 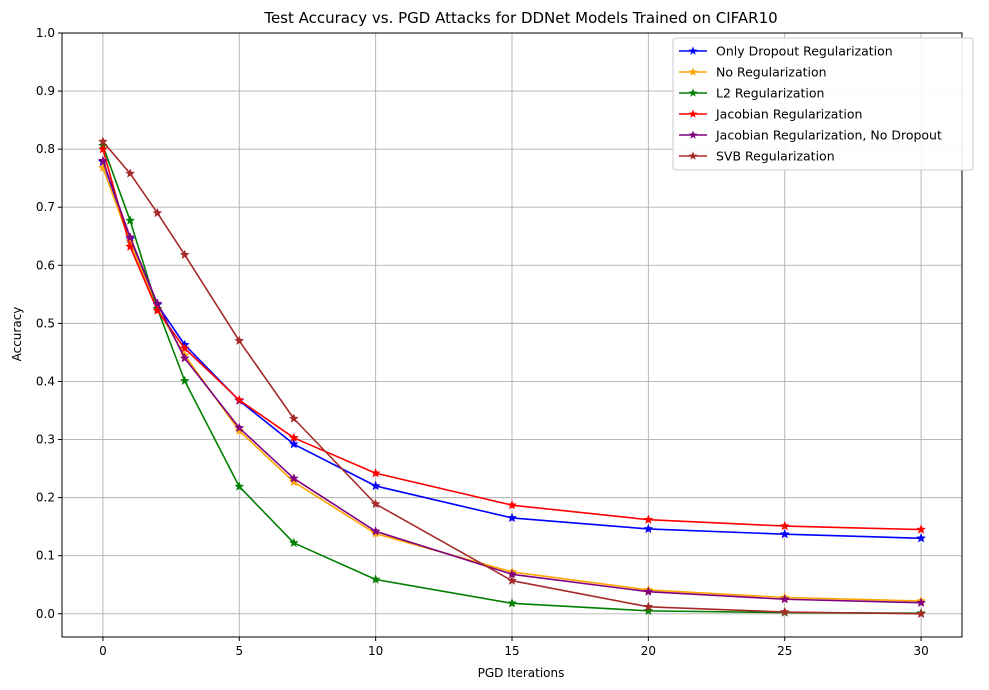 What do you see at coordinates (45, 614) in the screenshot?
I see `y-tick-label: 0.0` at bounding box center [45, 614].